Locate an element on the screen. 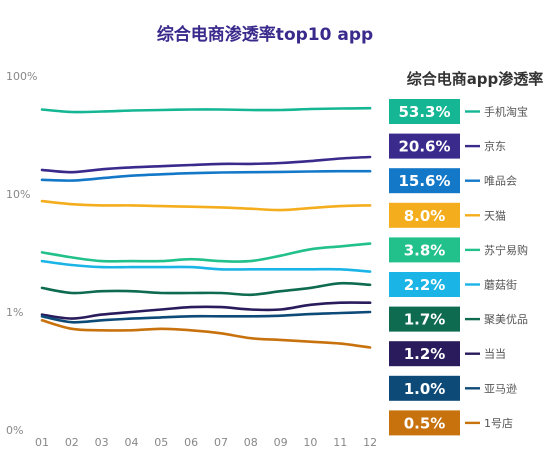  legend-name: 当当 is located at coordinates (495, 354).